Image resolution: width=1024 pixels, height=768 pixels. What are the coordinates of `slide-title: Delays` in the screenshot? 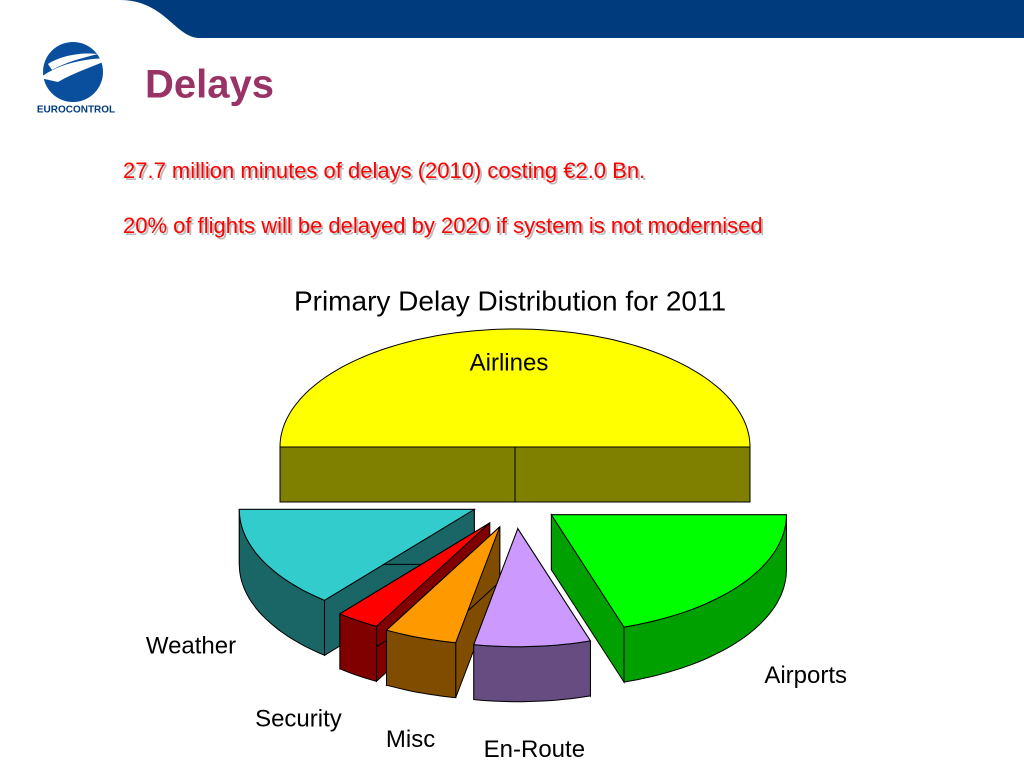 It's located at (209, 85).